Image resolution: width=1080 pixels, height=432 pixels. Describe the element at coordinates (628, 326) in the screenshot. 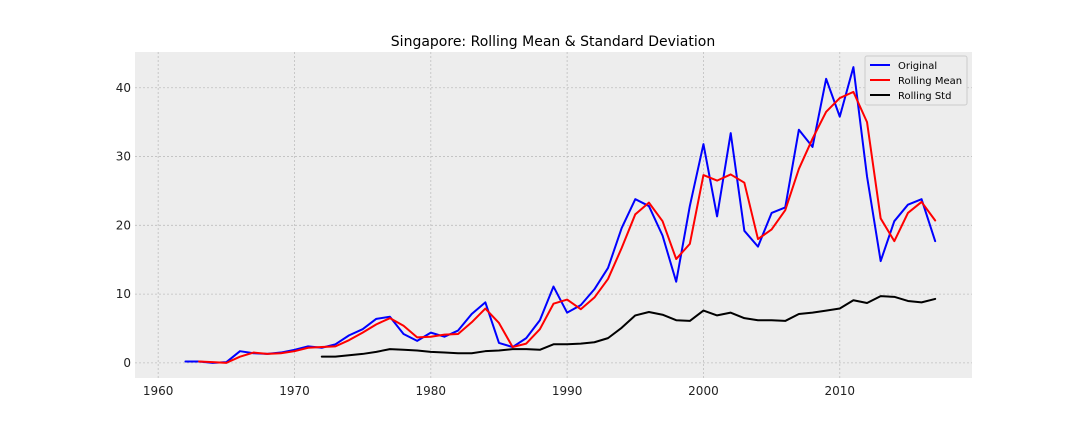

I see `series-line-rolling-std` at that location.